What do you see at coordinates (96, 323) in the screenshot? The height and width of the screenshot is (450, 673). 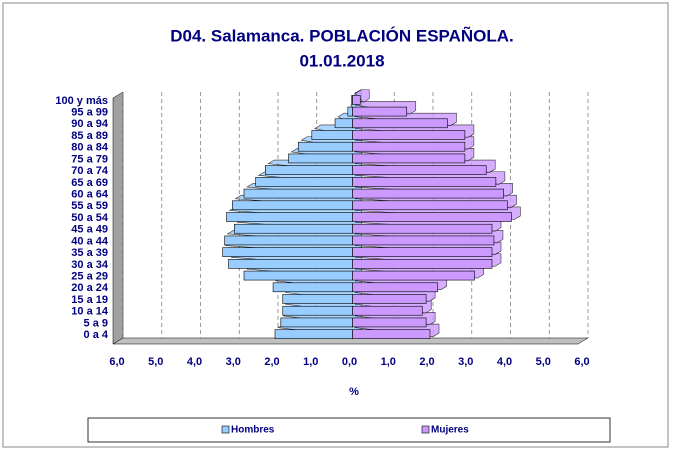 I see `y-tick-label: 5 a 9` at bounding box center [96, 323].